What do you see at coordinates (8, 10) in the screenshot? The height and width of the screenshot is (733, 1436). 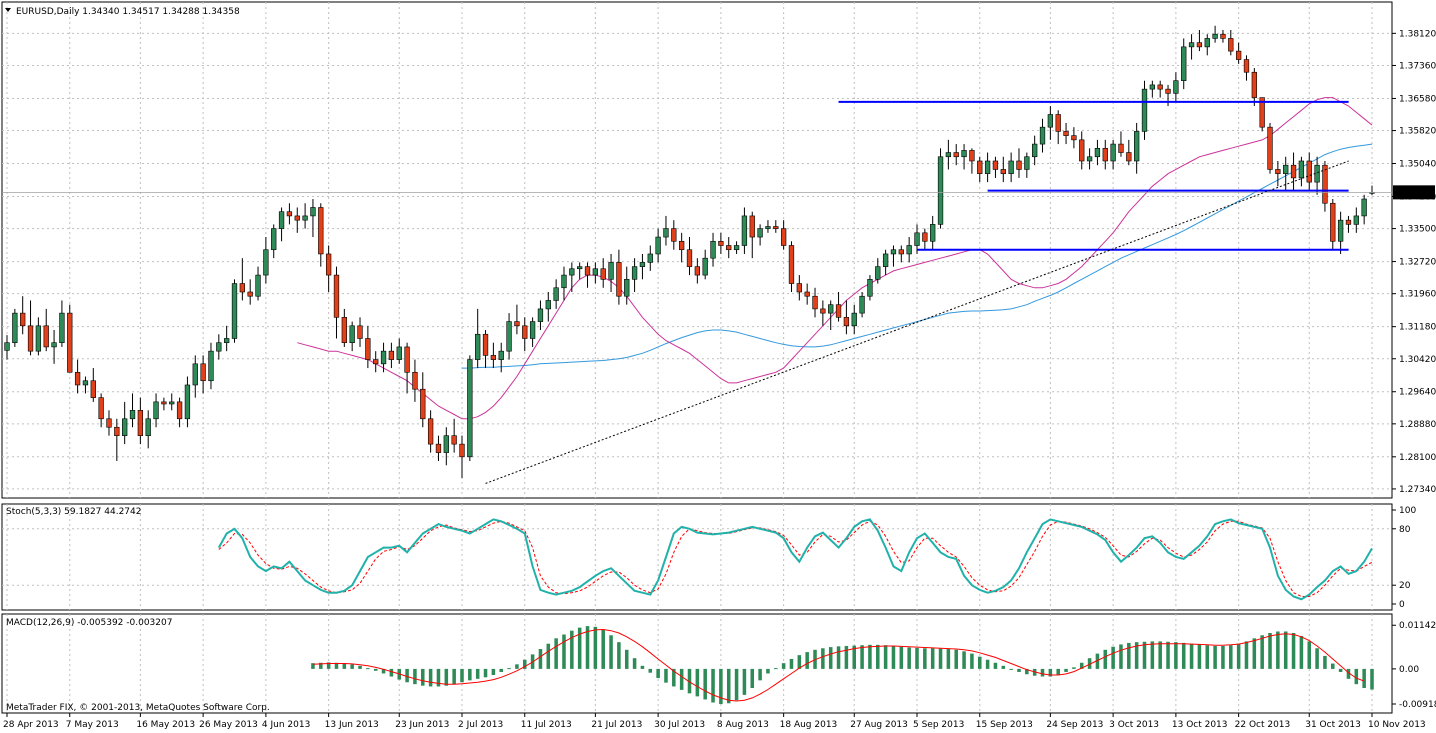 I see `chevron-down-icon` at bounding box center [8, 10].